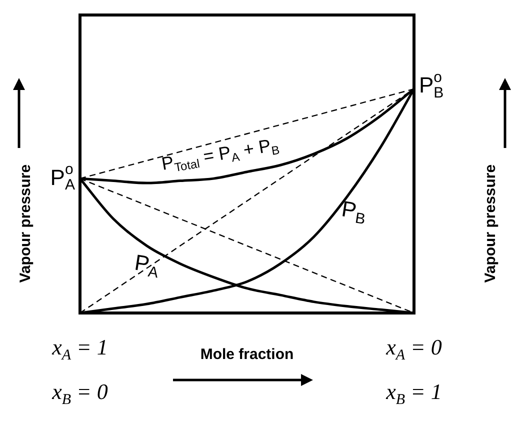 The image size is (524, 446). I want to click on y-axis-title: Vapour pressure, so click(25, 223).